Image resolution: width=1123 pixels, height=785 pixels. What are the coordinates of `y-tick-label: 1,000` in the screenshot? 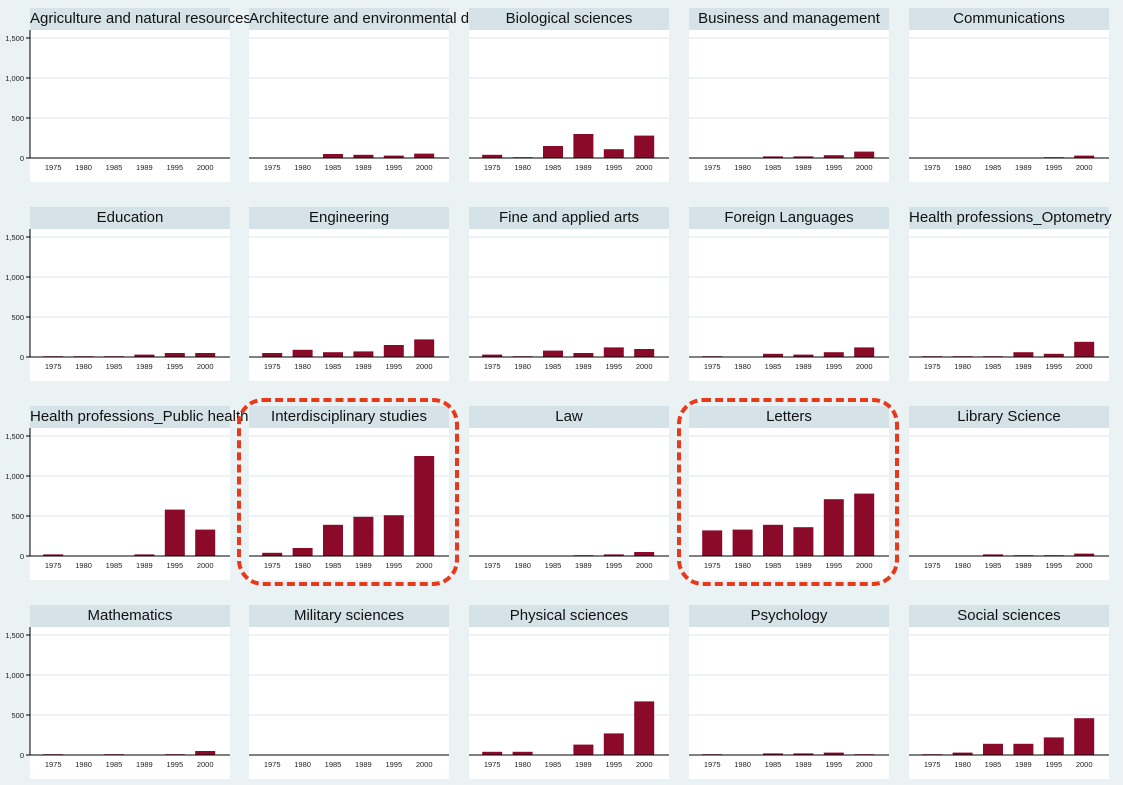 It's located at (14, 78).